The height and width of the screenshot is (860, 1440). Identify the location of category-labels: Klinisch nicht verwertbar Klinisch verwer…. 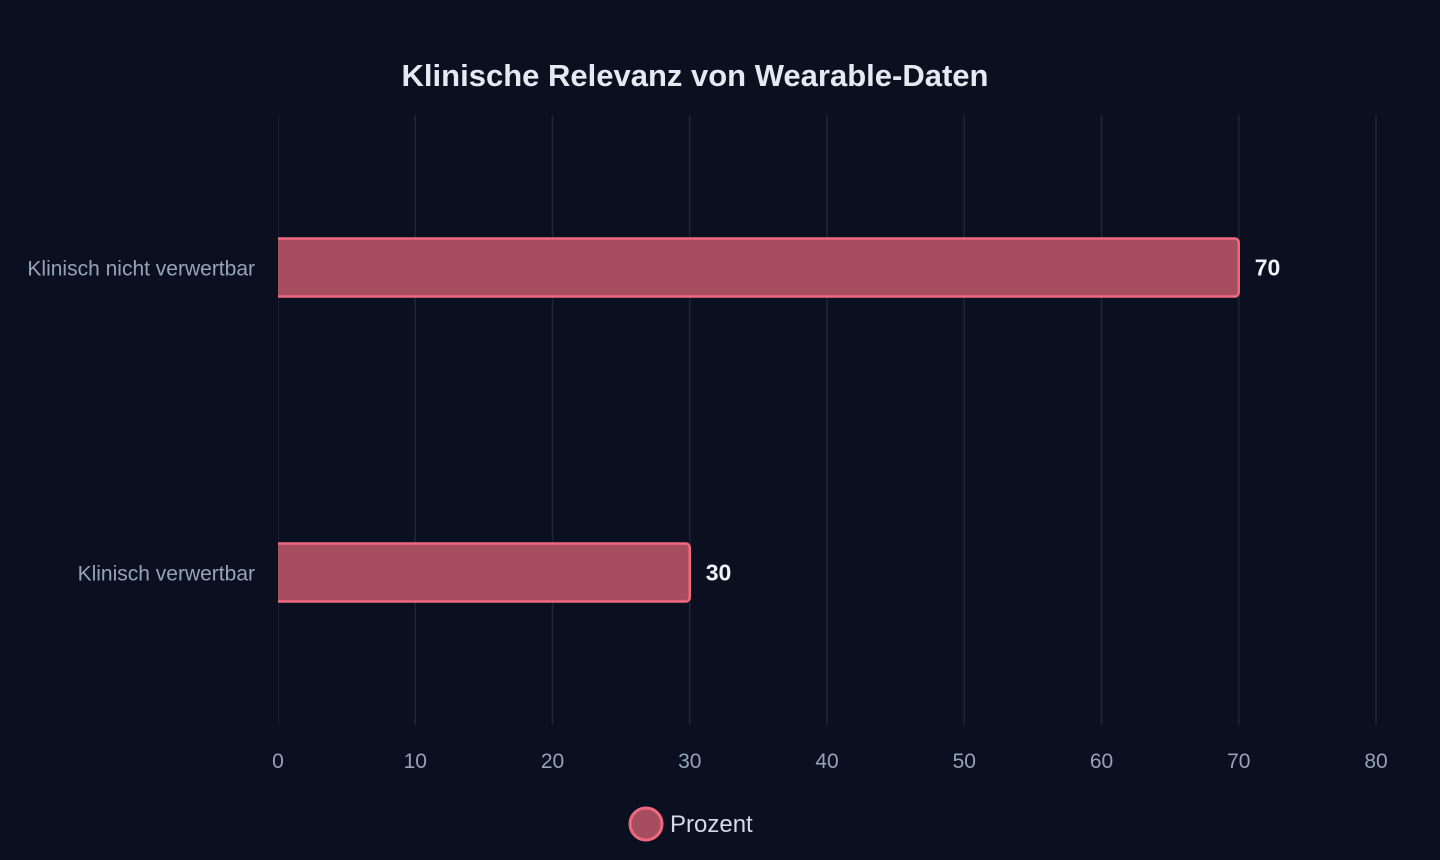
(141, 422).